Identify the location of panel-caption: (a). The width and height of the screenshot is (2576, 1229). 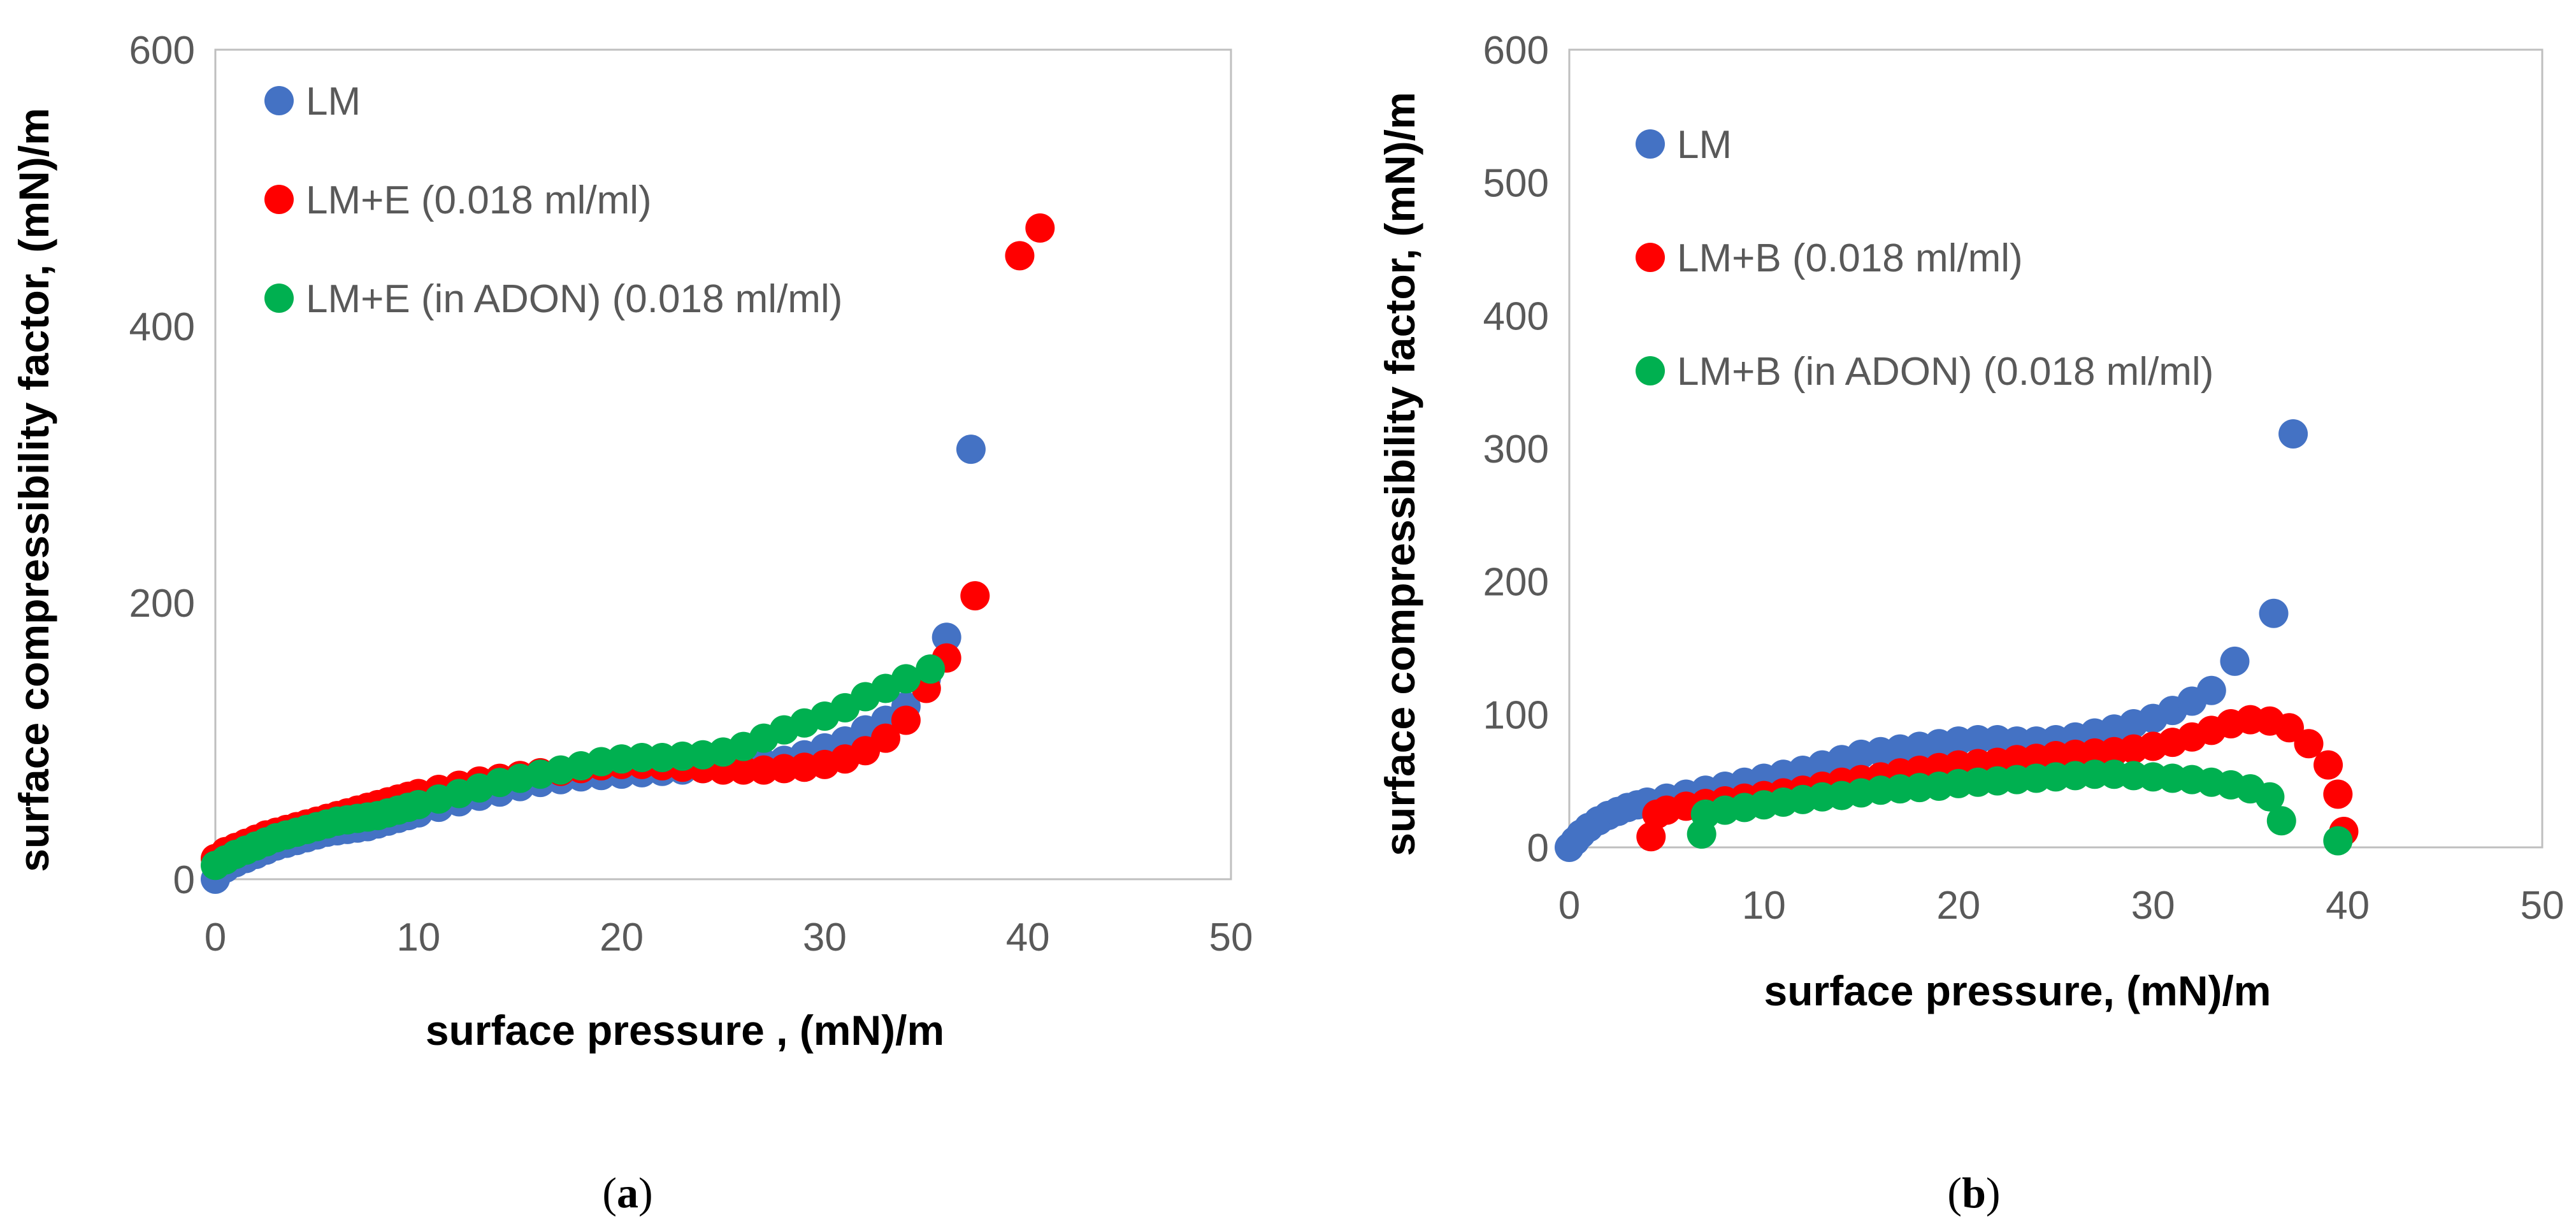
(627, 1192).